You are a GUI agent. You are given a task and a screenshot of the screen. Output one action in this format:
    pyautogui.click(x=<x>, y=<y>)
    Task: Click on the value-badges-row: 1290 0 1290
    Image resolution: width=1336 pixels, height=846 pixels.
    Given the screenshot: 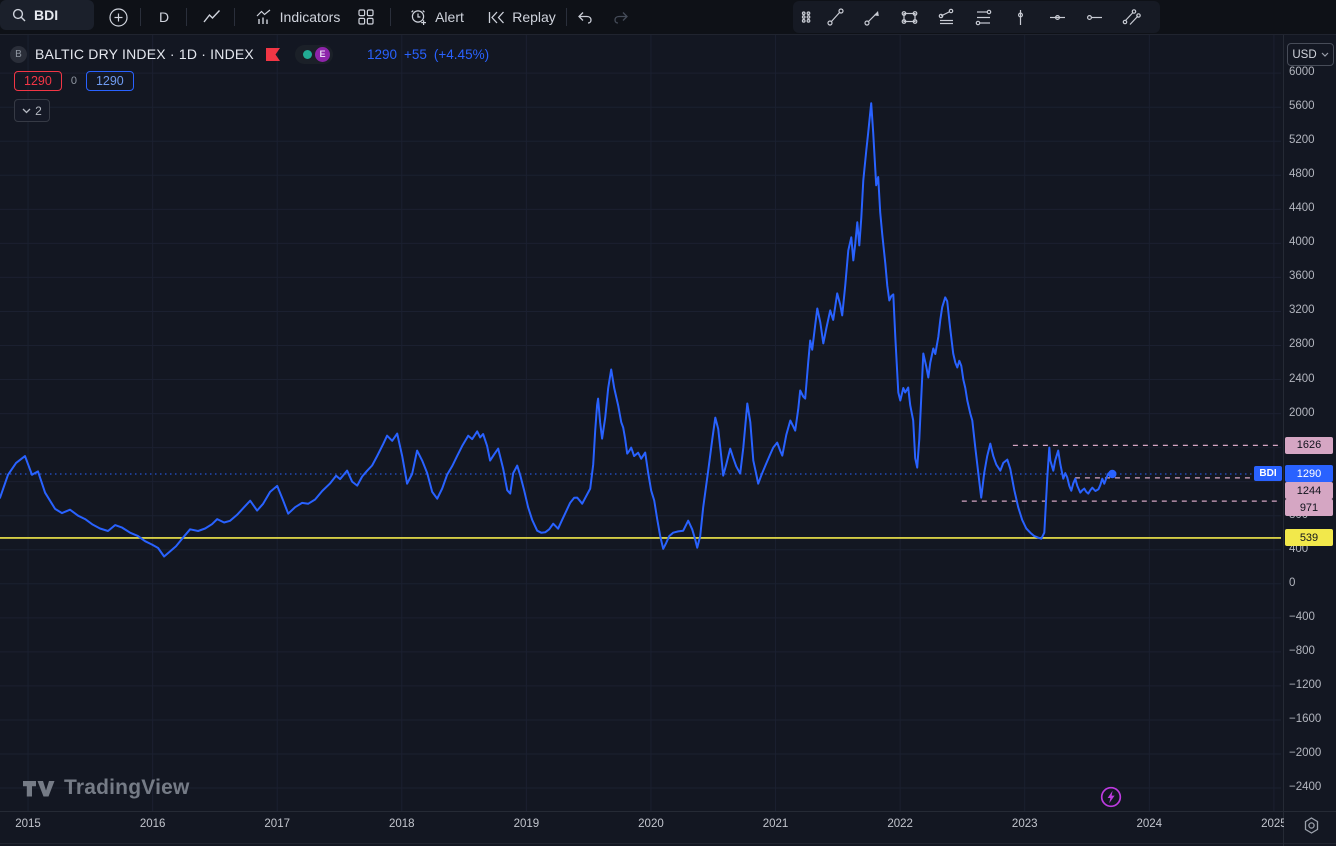 What is the action you would take?
    pyautogui.click(x=251, y=81)
    